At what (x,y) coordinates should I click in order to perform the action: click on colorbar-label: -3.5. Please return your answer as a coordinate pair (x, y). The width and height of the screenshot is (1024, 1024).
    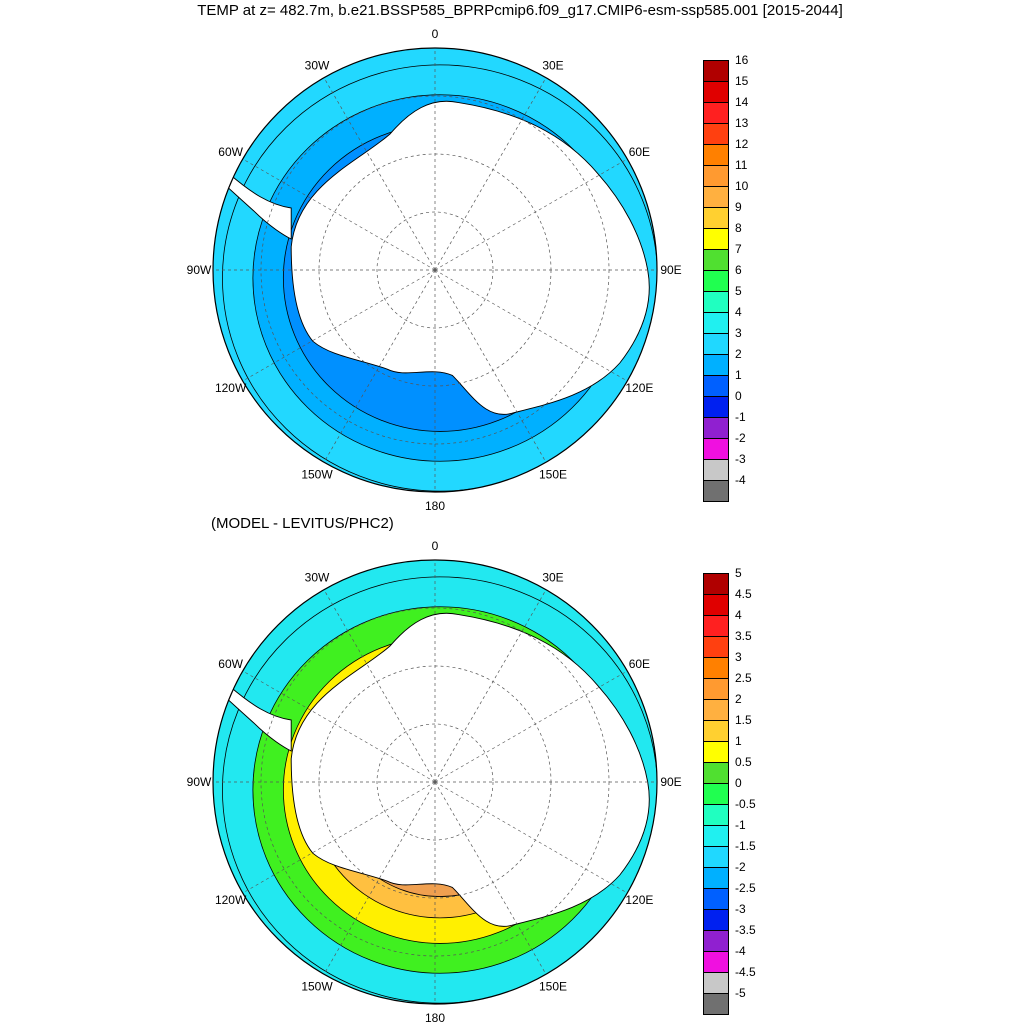
    Looking at the image, I should click on (745, 930).